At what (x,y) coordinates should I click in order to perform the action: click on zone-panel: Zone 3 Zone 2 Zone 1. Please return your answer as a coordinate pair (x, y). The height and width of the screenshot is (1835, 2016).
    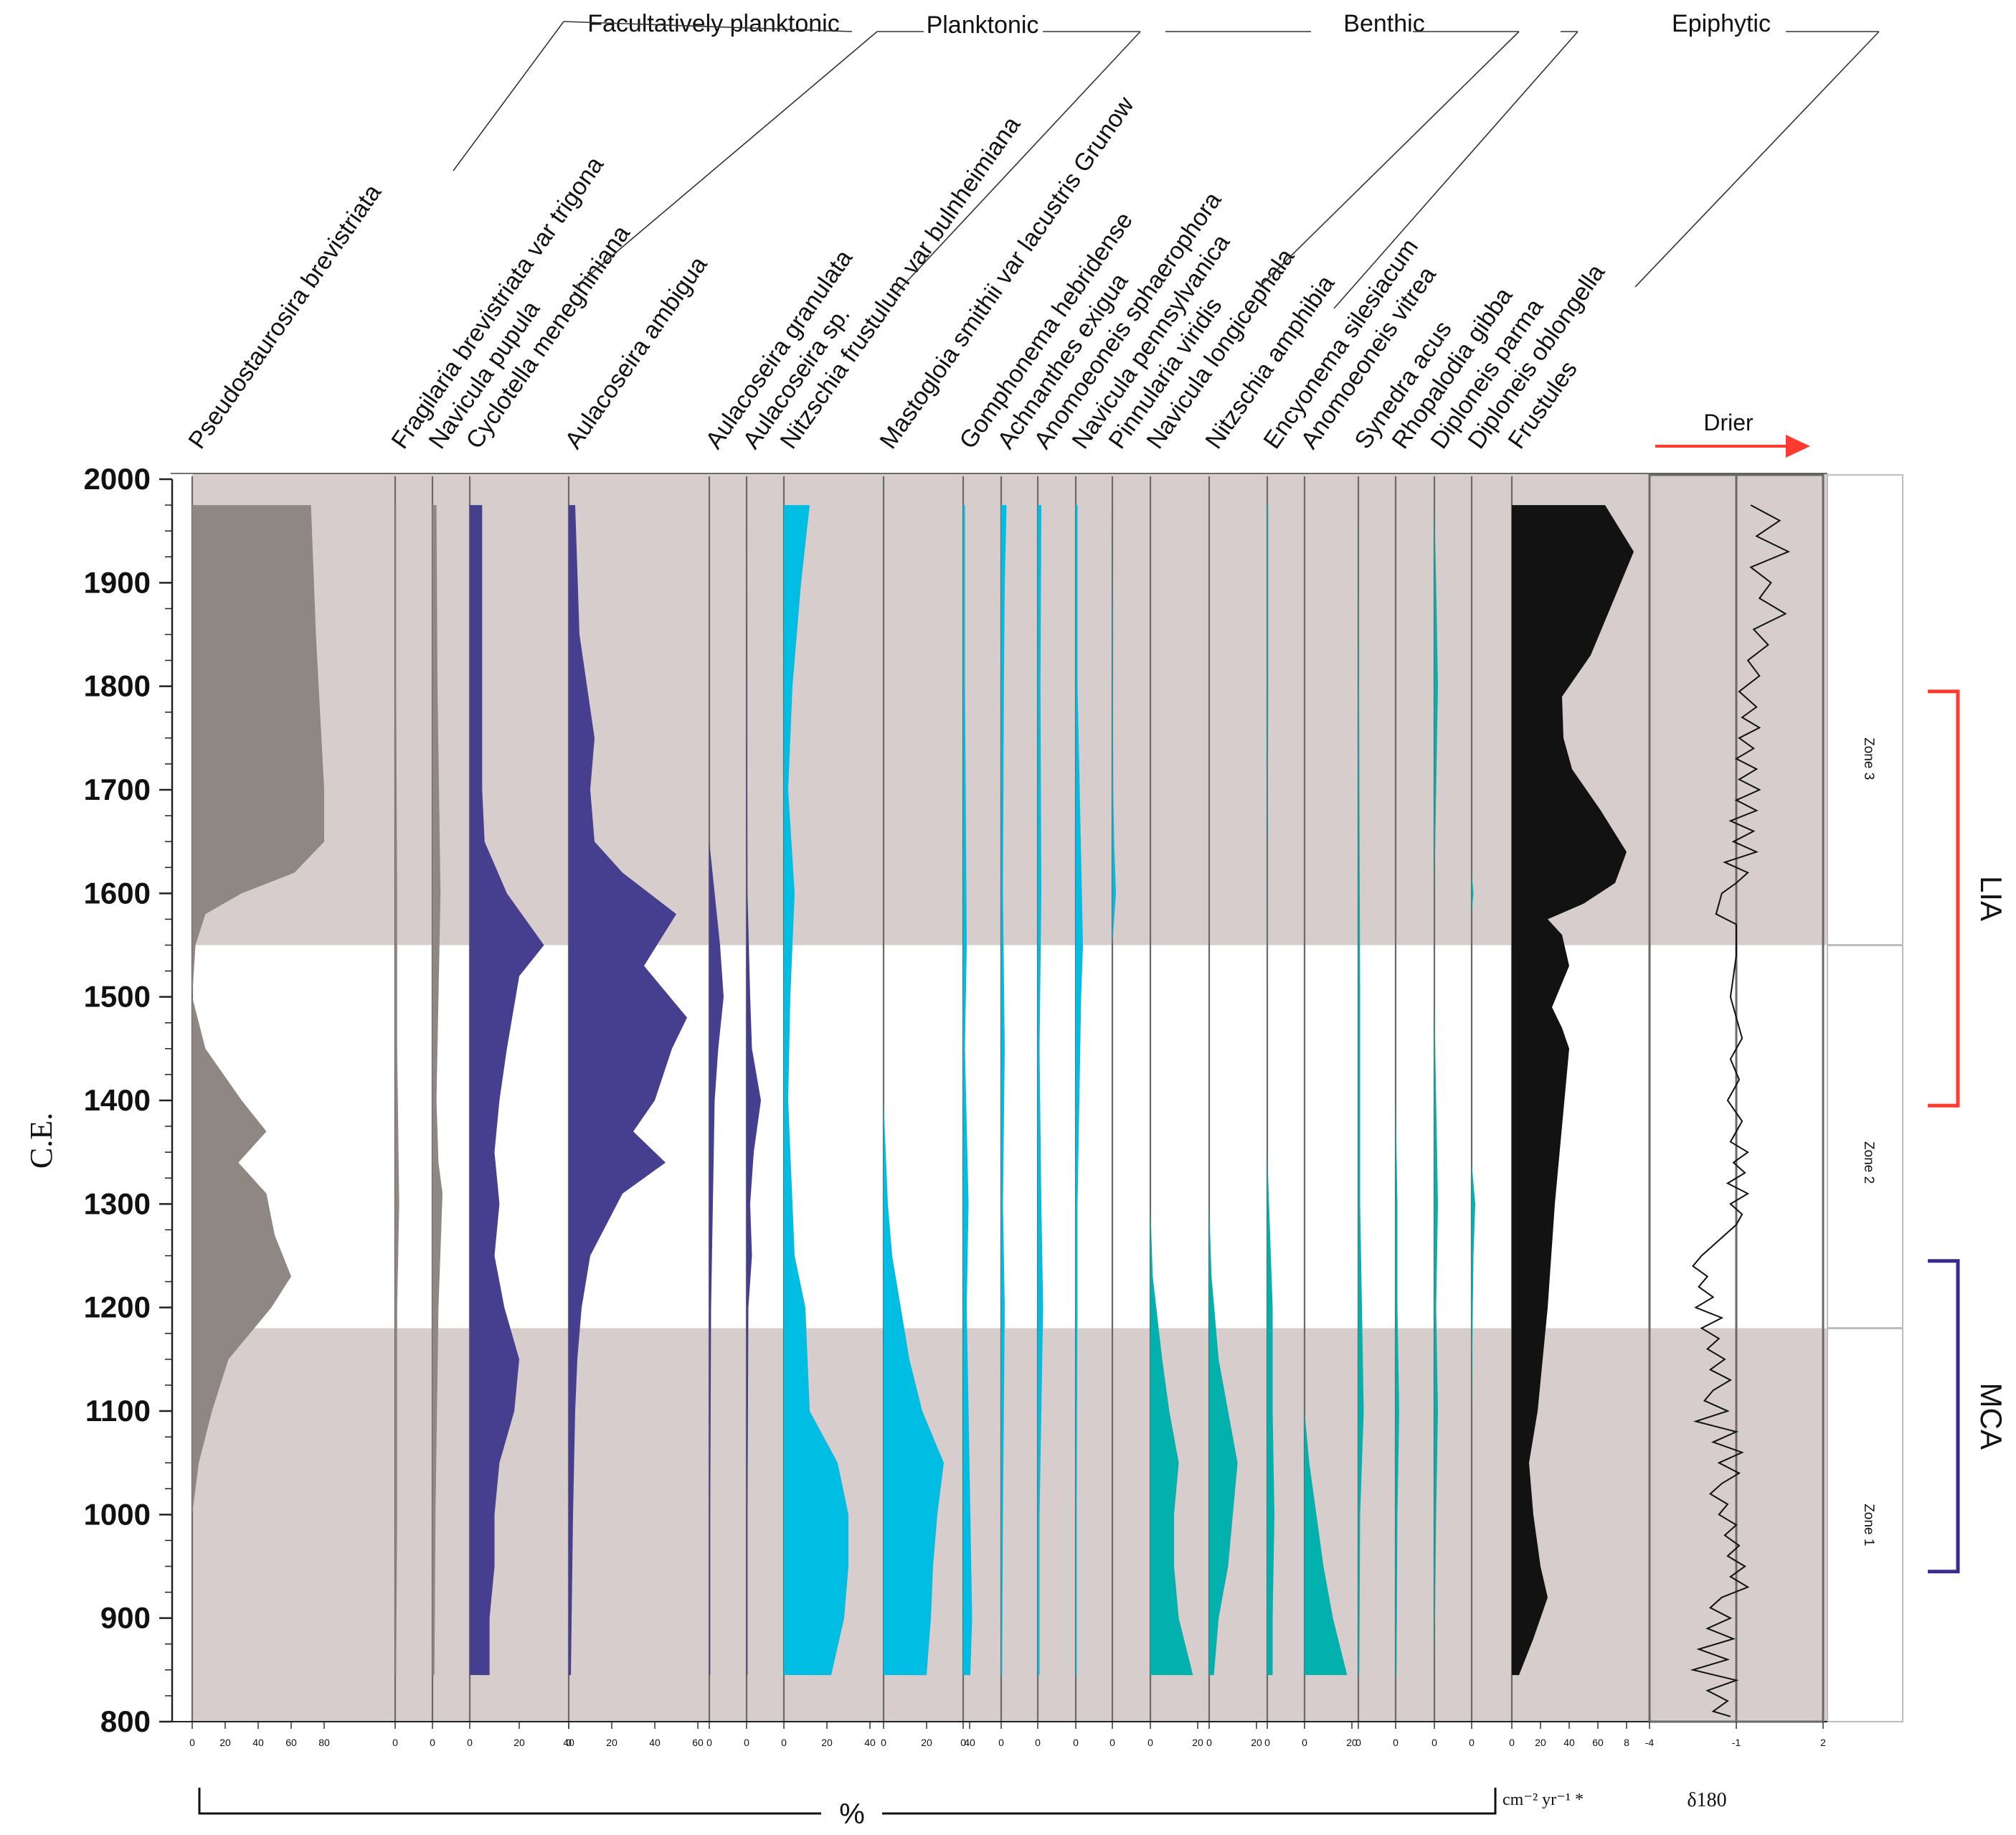
    Looking at the image, I should click on (1865, 1098).